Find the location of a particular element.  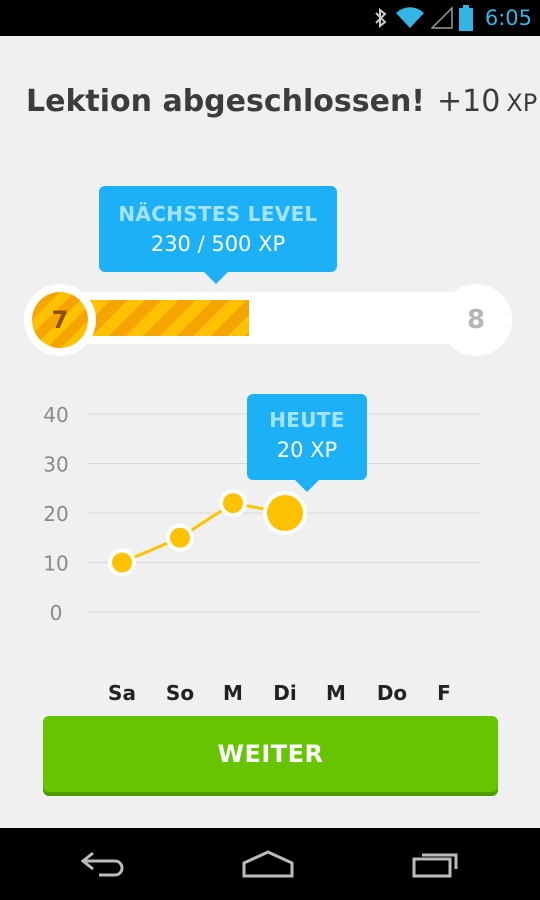

wifi-icon is located at coordinates (409, 18).